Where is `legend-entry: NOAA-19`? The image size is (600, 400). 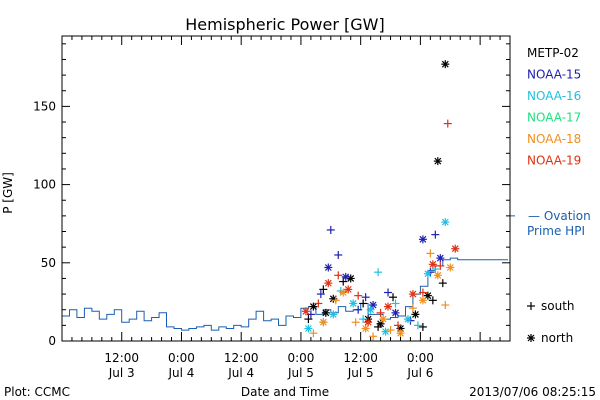 legend-entry: NOAA-19 is located at coordinates (554, 161).